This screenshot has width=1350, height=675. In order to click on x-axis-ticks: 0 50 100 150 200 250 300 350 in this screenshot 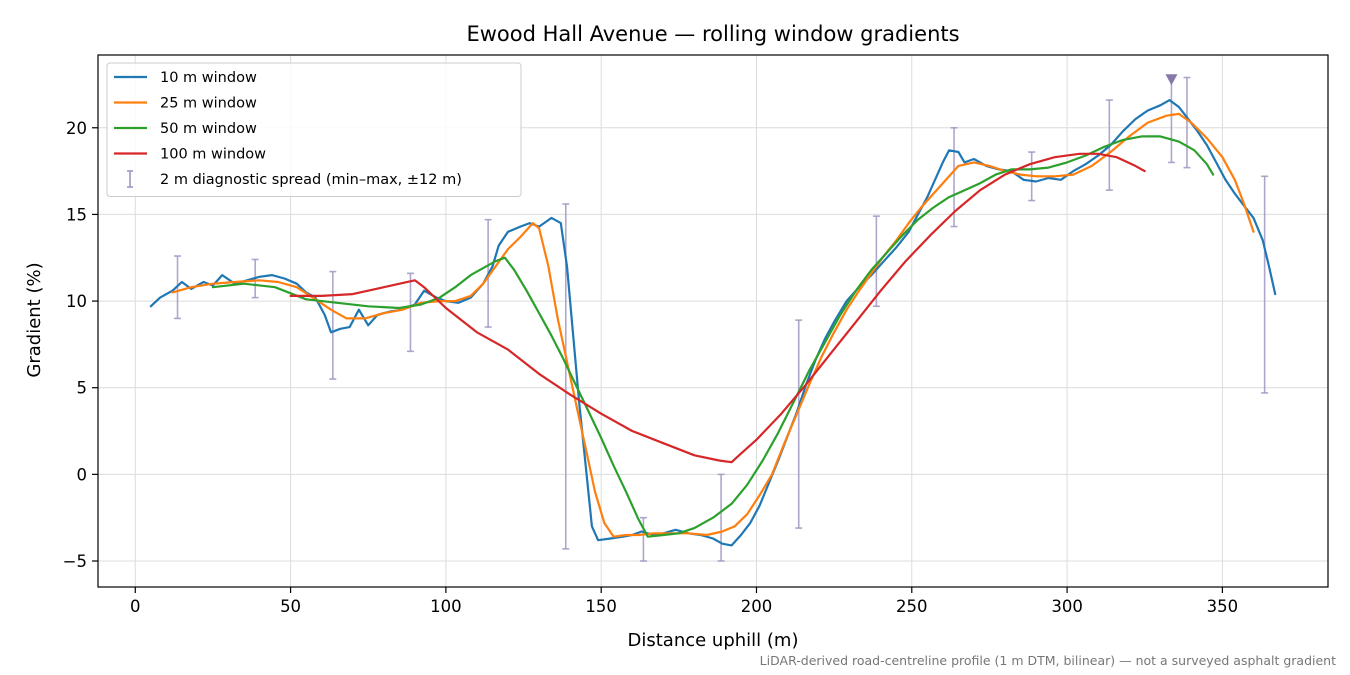, I will do `click(684, 601)`.